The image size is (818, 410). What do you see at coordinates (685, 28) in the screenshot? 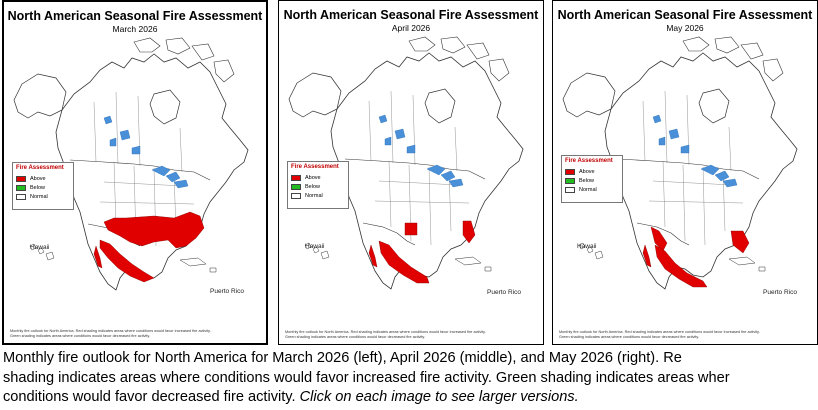
I see `map-month: May 2026` at bounding box center [685, 28].